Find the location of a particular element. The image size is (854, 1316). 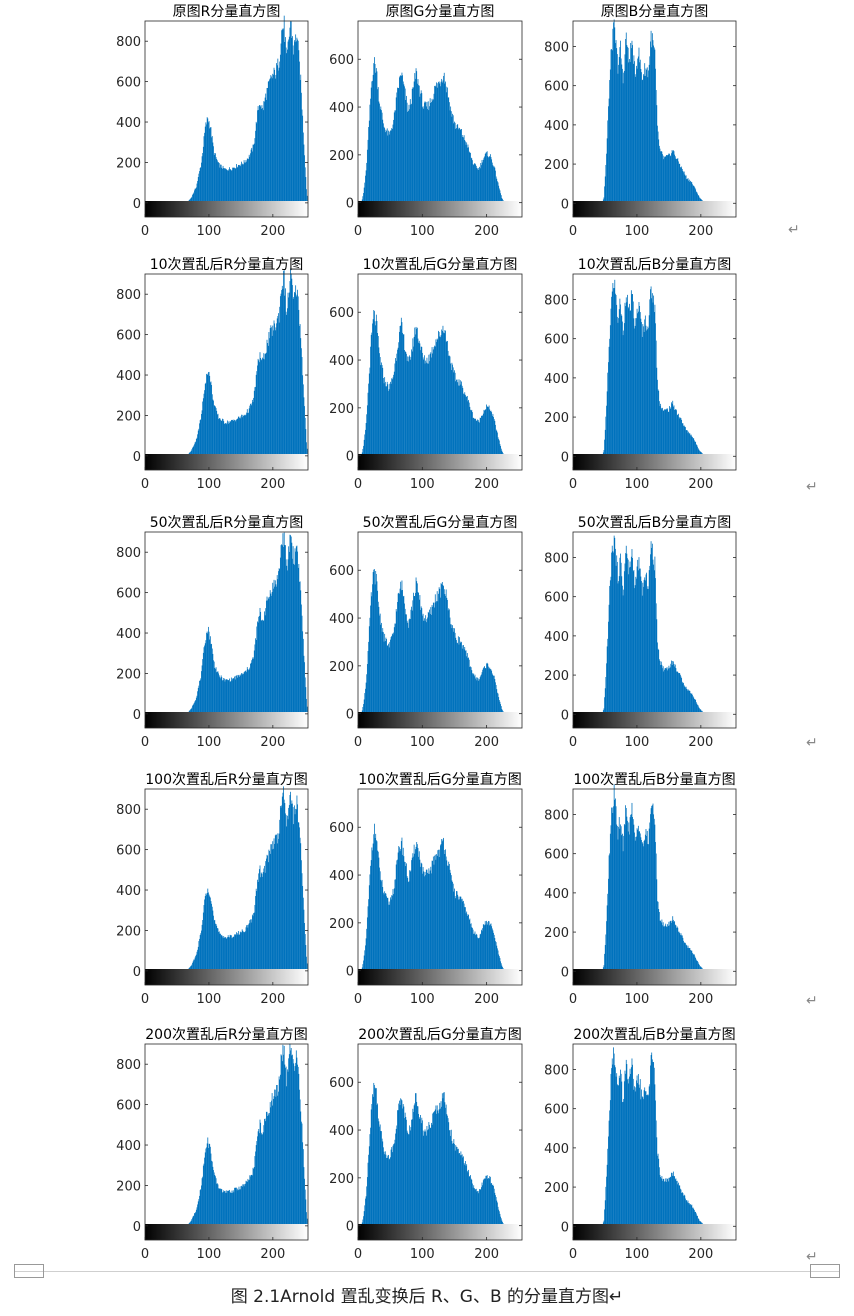

axes-box is located at coordinates (654, 119).